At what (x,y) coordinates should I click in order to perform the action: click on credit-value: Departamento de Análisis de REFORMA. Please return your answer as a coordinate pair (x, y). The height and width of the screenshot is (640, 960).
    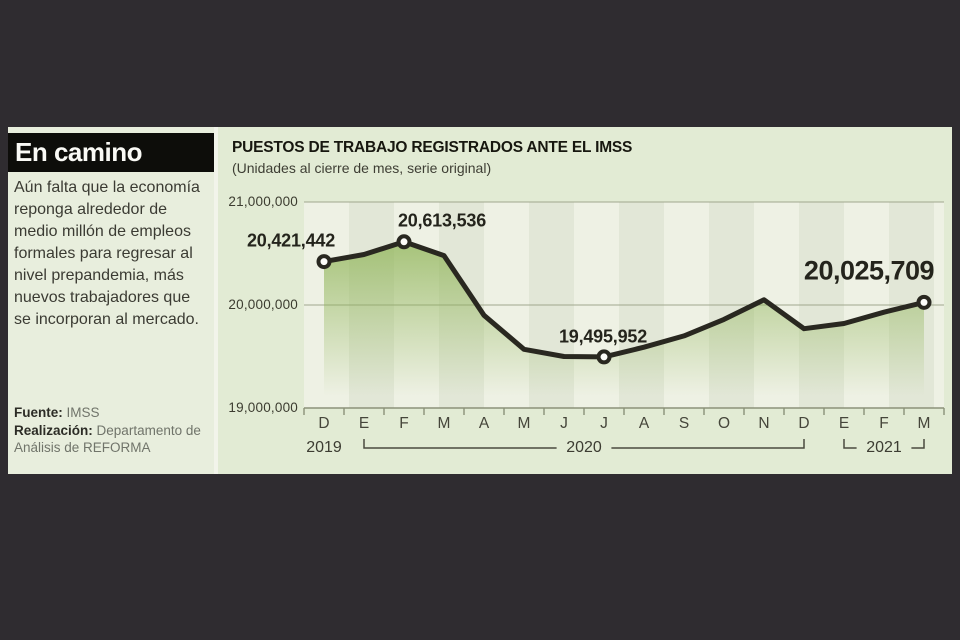
    Looking at the image, I should click on (107, 439).